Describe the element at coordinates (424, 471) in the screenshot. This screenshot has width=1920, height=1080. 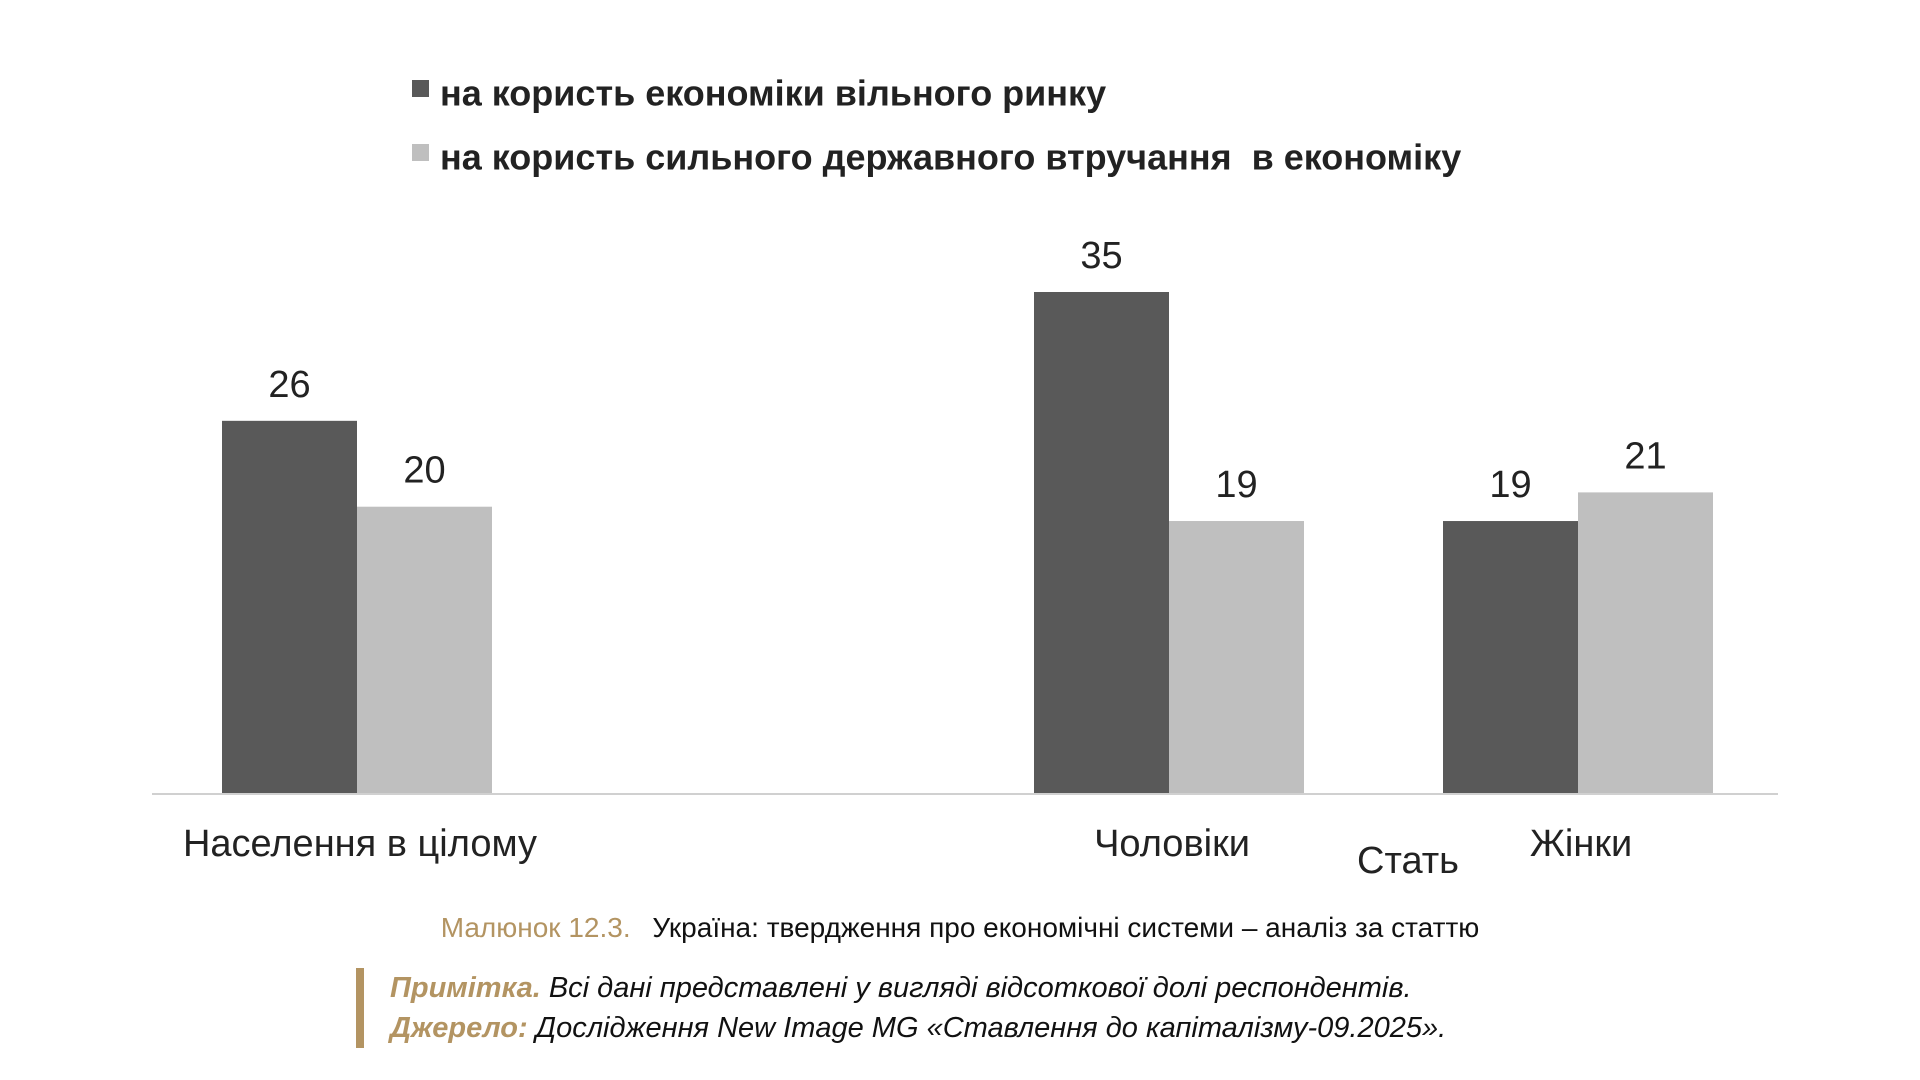
I see `value-label-населення-в-цілому-series-2: 20` at that location.